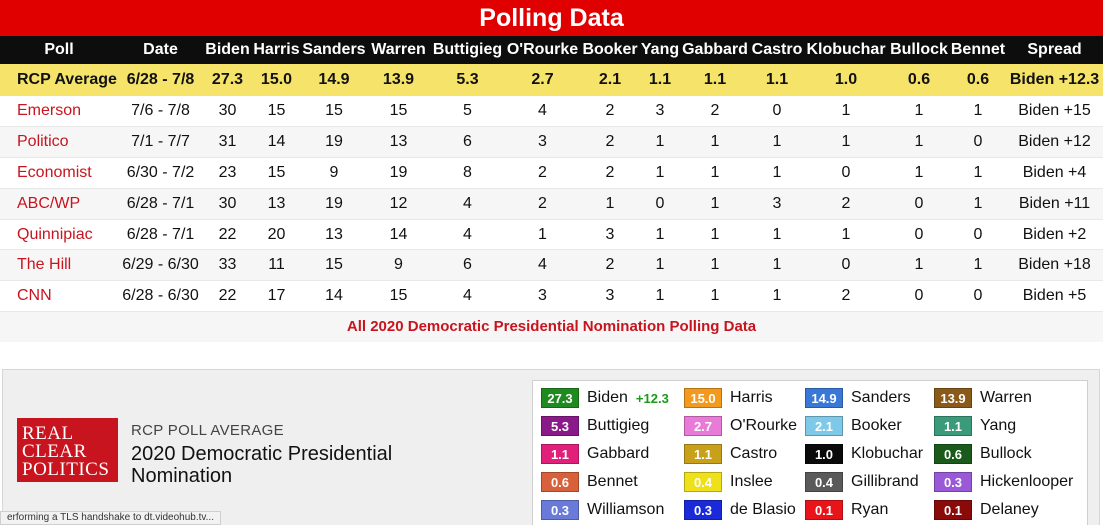 This screenshot has width=1113, height=525. What do you see at coordinates (595, 426) in the screenshot?
I see `legend-item: 5.3 Buttigieg` at bounding box center [595, 426].